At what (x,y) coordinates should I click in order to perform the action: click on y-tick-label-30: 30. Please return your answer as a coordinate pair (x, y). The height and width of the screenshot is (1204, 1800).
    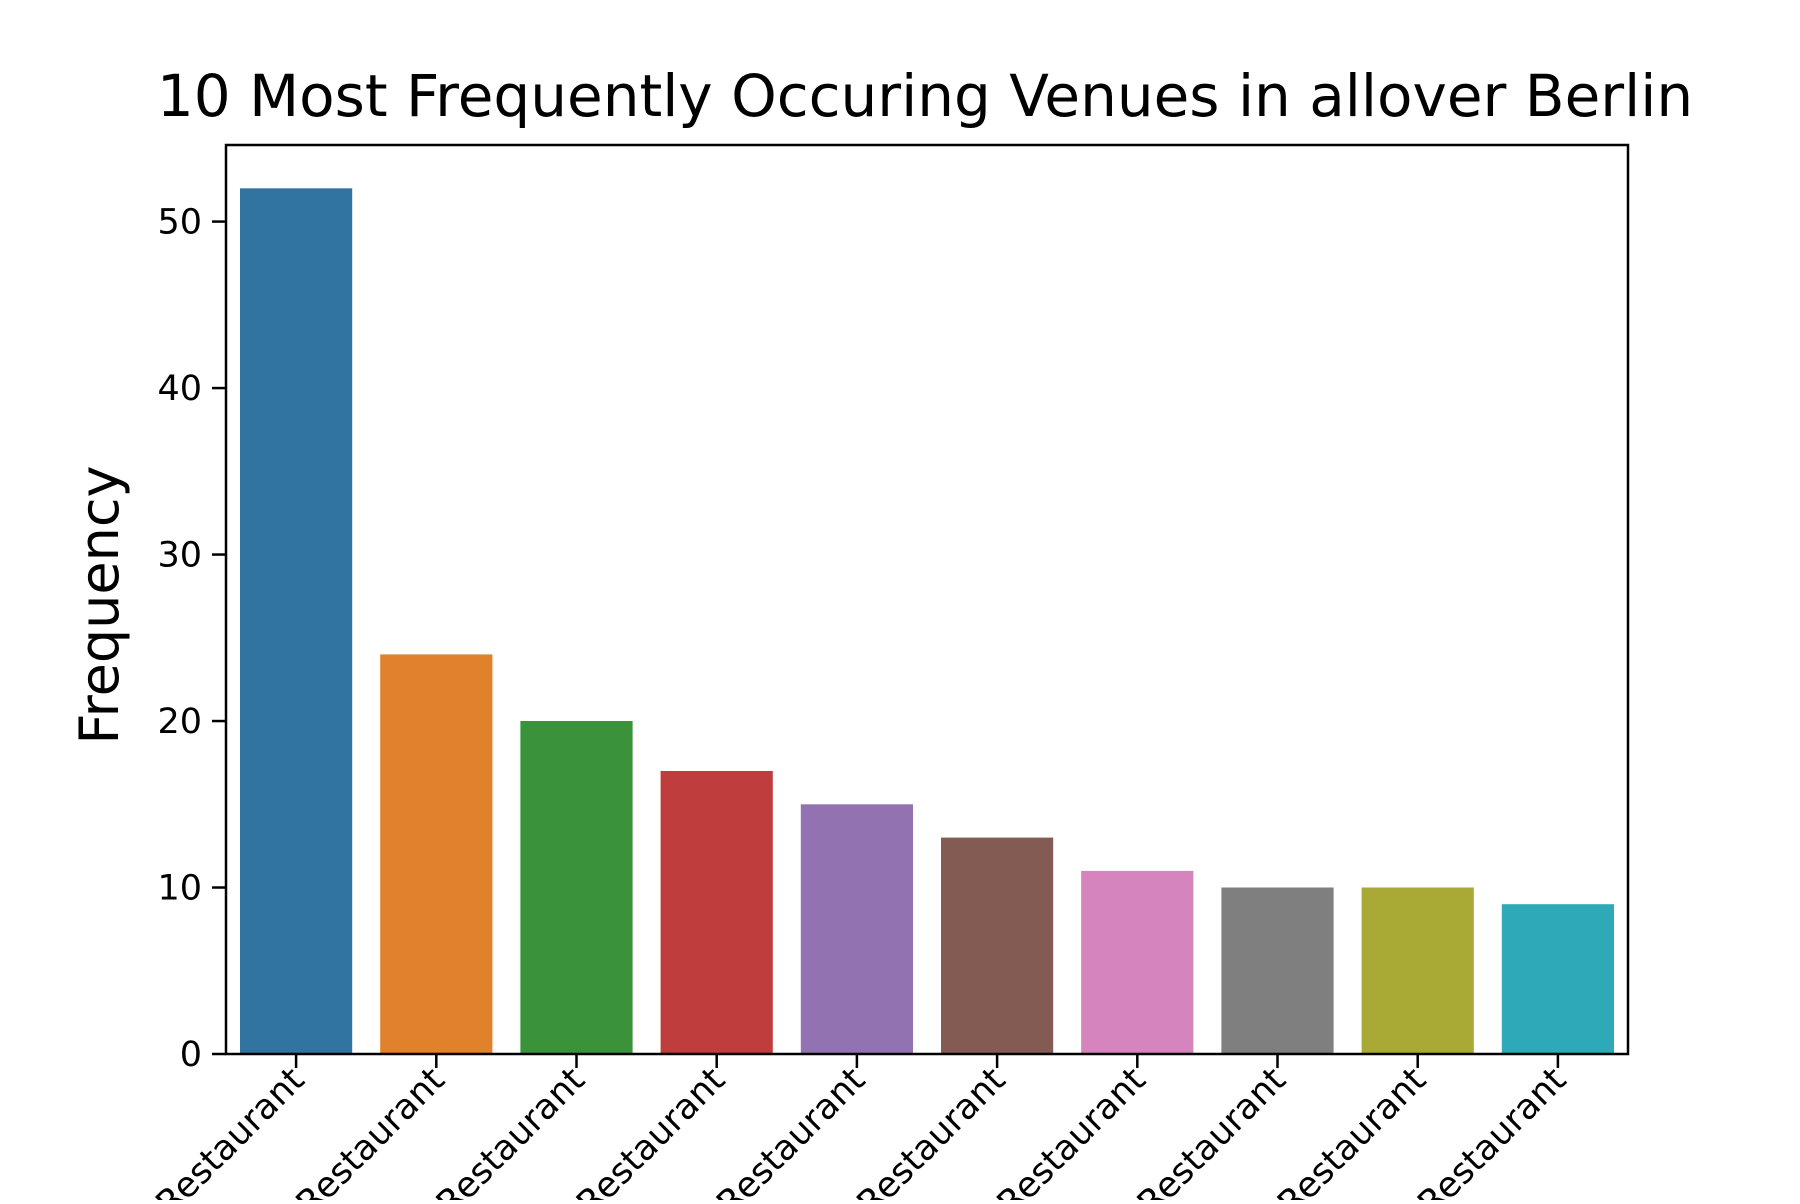
    Looking at the image, I should click on (179, 556).